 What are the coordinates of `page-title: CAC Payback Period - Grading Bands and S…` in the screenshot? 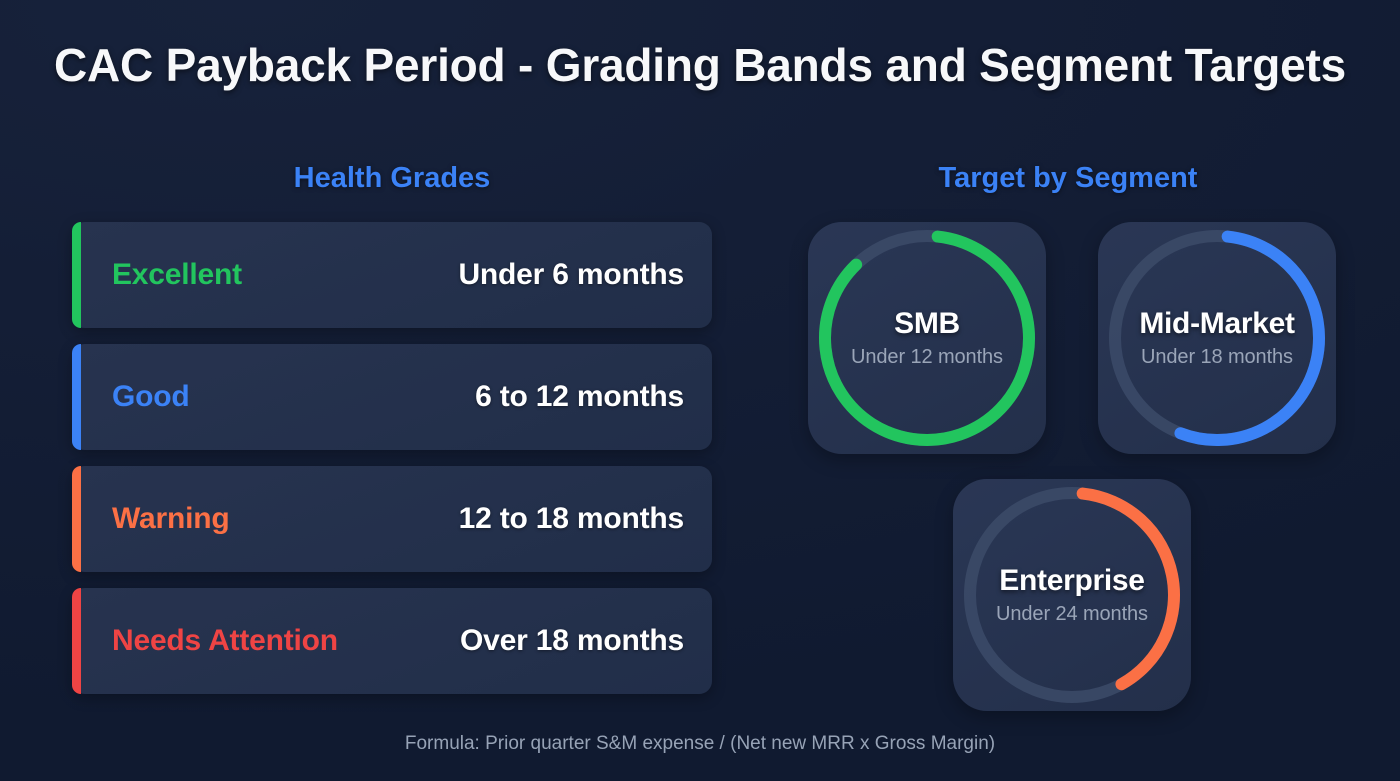 It's located at (700, 65).